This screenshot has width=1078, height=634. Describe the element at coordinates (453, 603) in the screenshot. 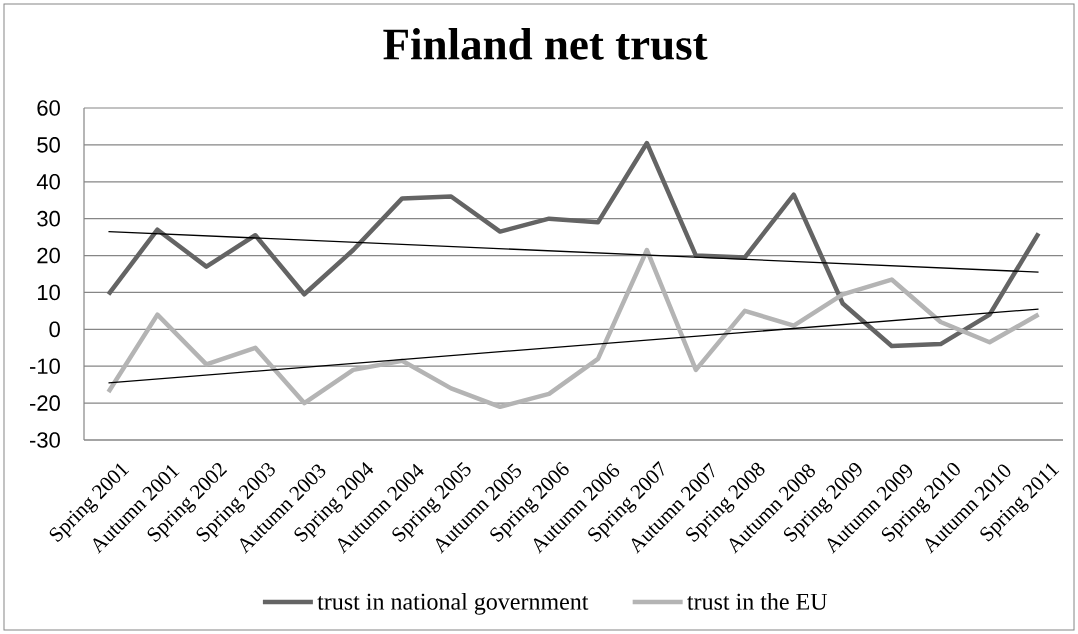

I see `legend-label: trust in national government` at that location.